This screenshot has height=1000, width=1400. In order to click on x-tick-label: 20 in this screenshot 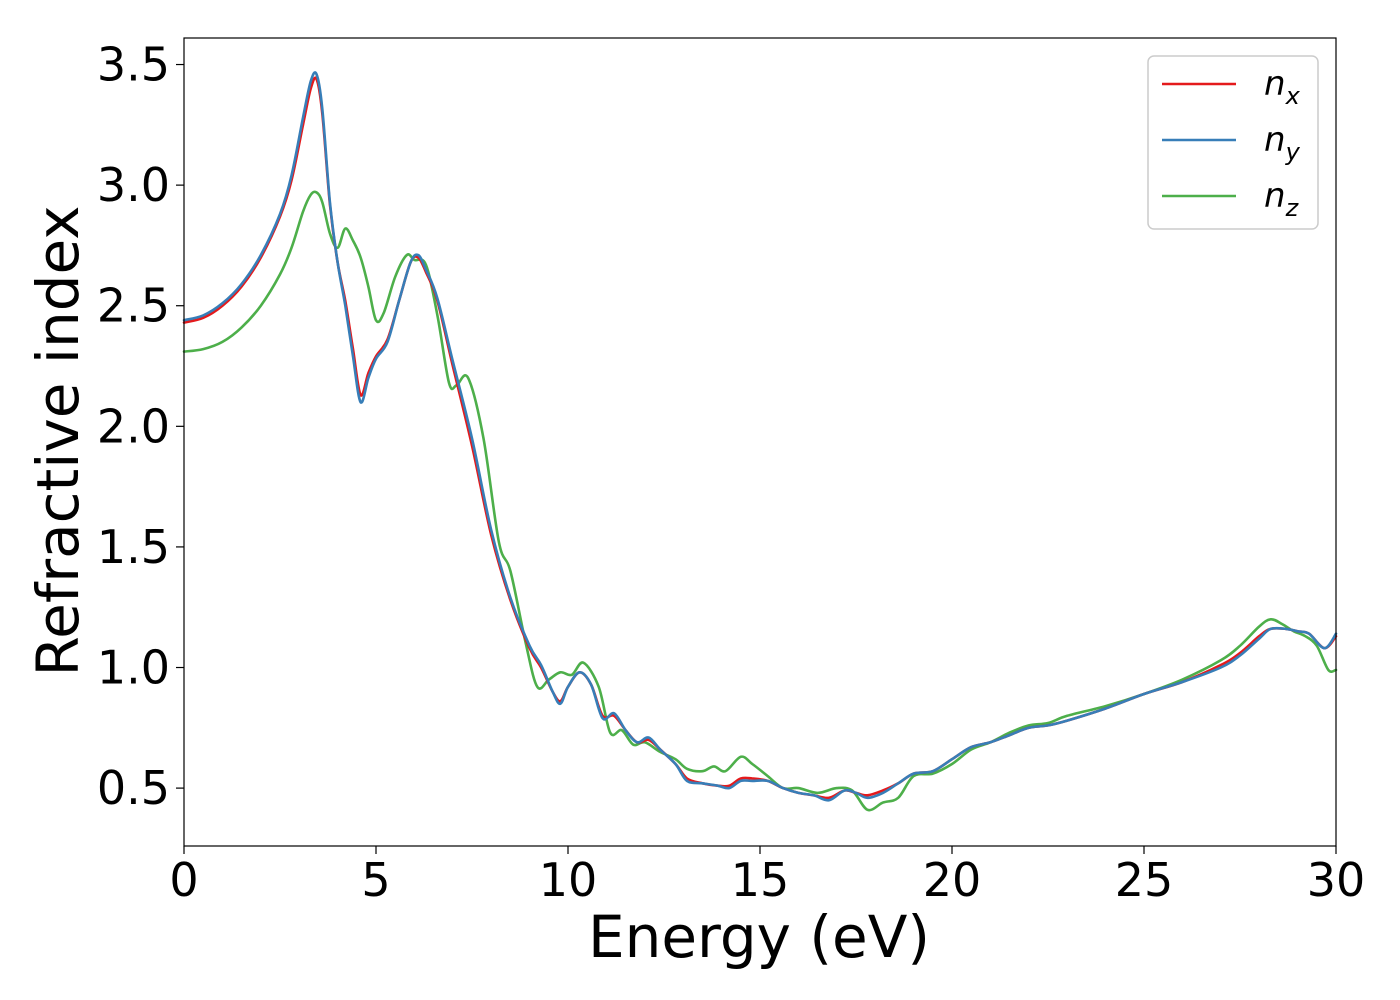, I will do `click(952, 880)`.